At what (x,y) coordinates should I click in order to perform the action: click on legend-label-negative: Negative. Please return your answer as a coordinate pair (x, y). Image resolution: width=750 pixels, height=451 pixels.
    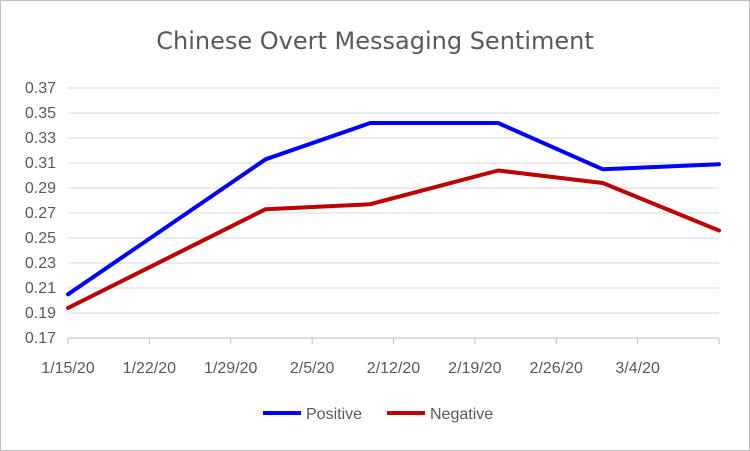
    Looking at the image, I should click on (461, 414).